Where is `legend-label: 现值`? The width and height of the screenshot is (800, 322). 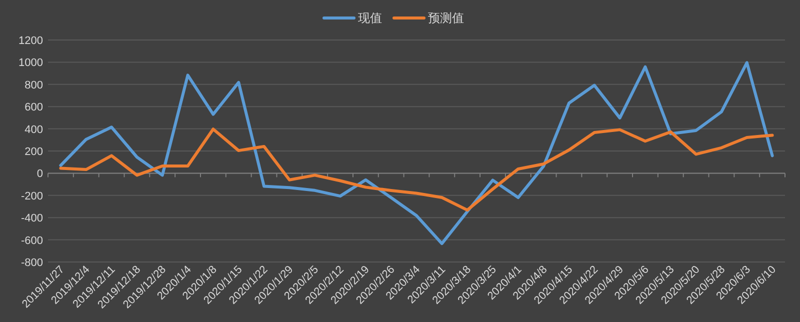 legend-label: 现值 is located at coordinates (370, 18).